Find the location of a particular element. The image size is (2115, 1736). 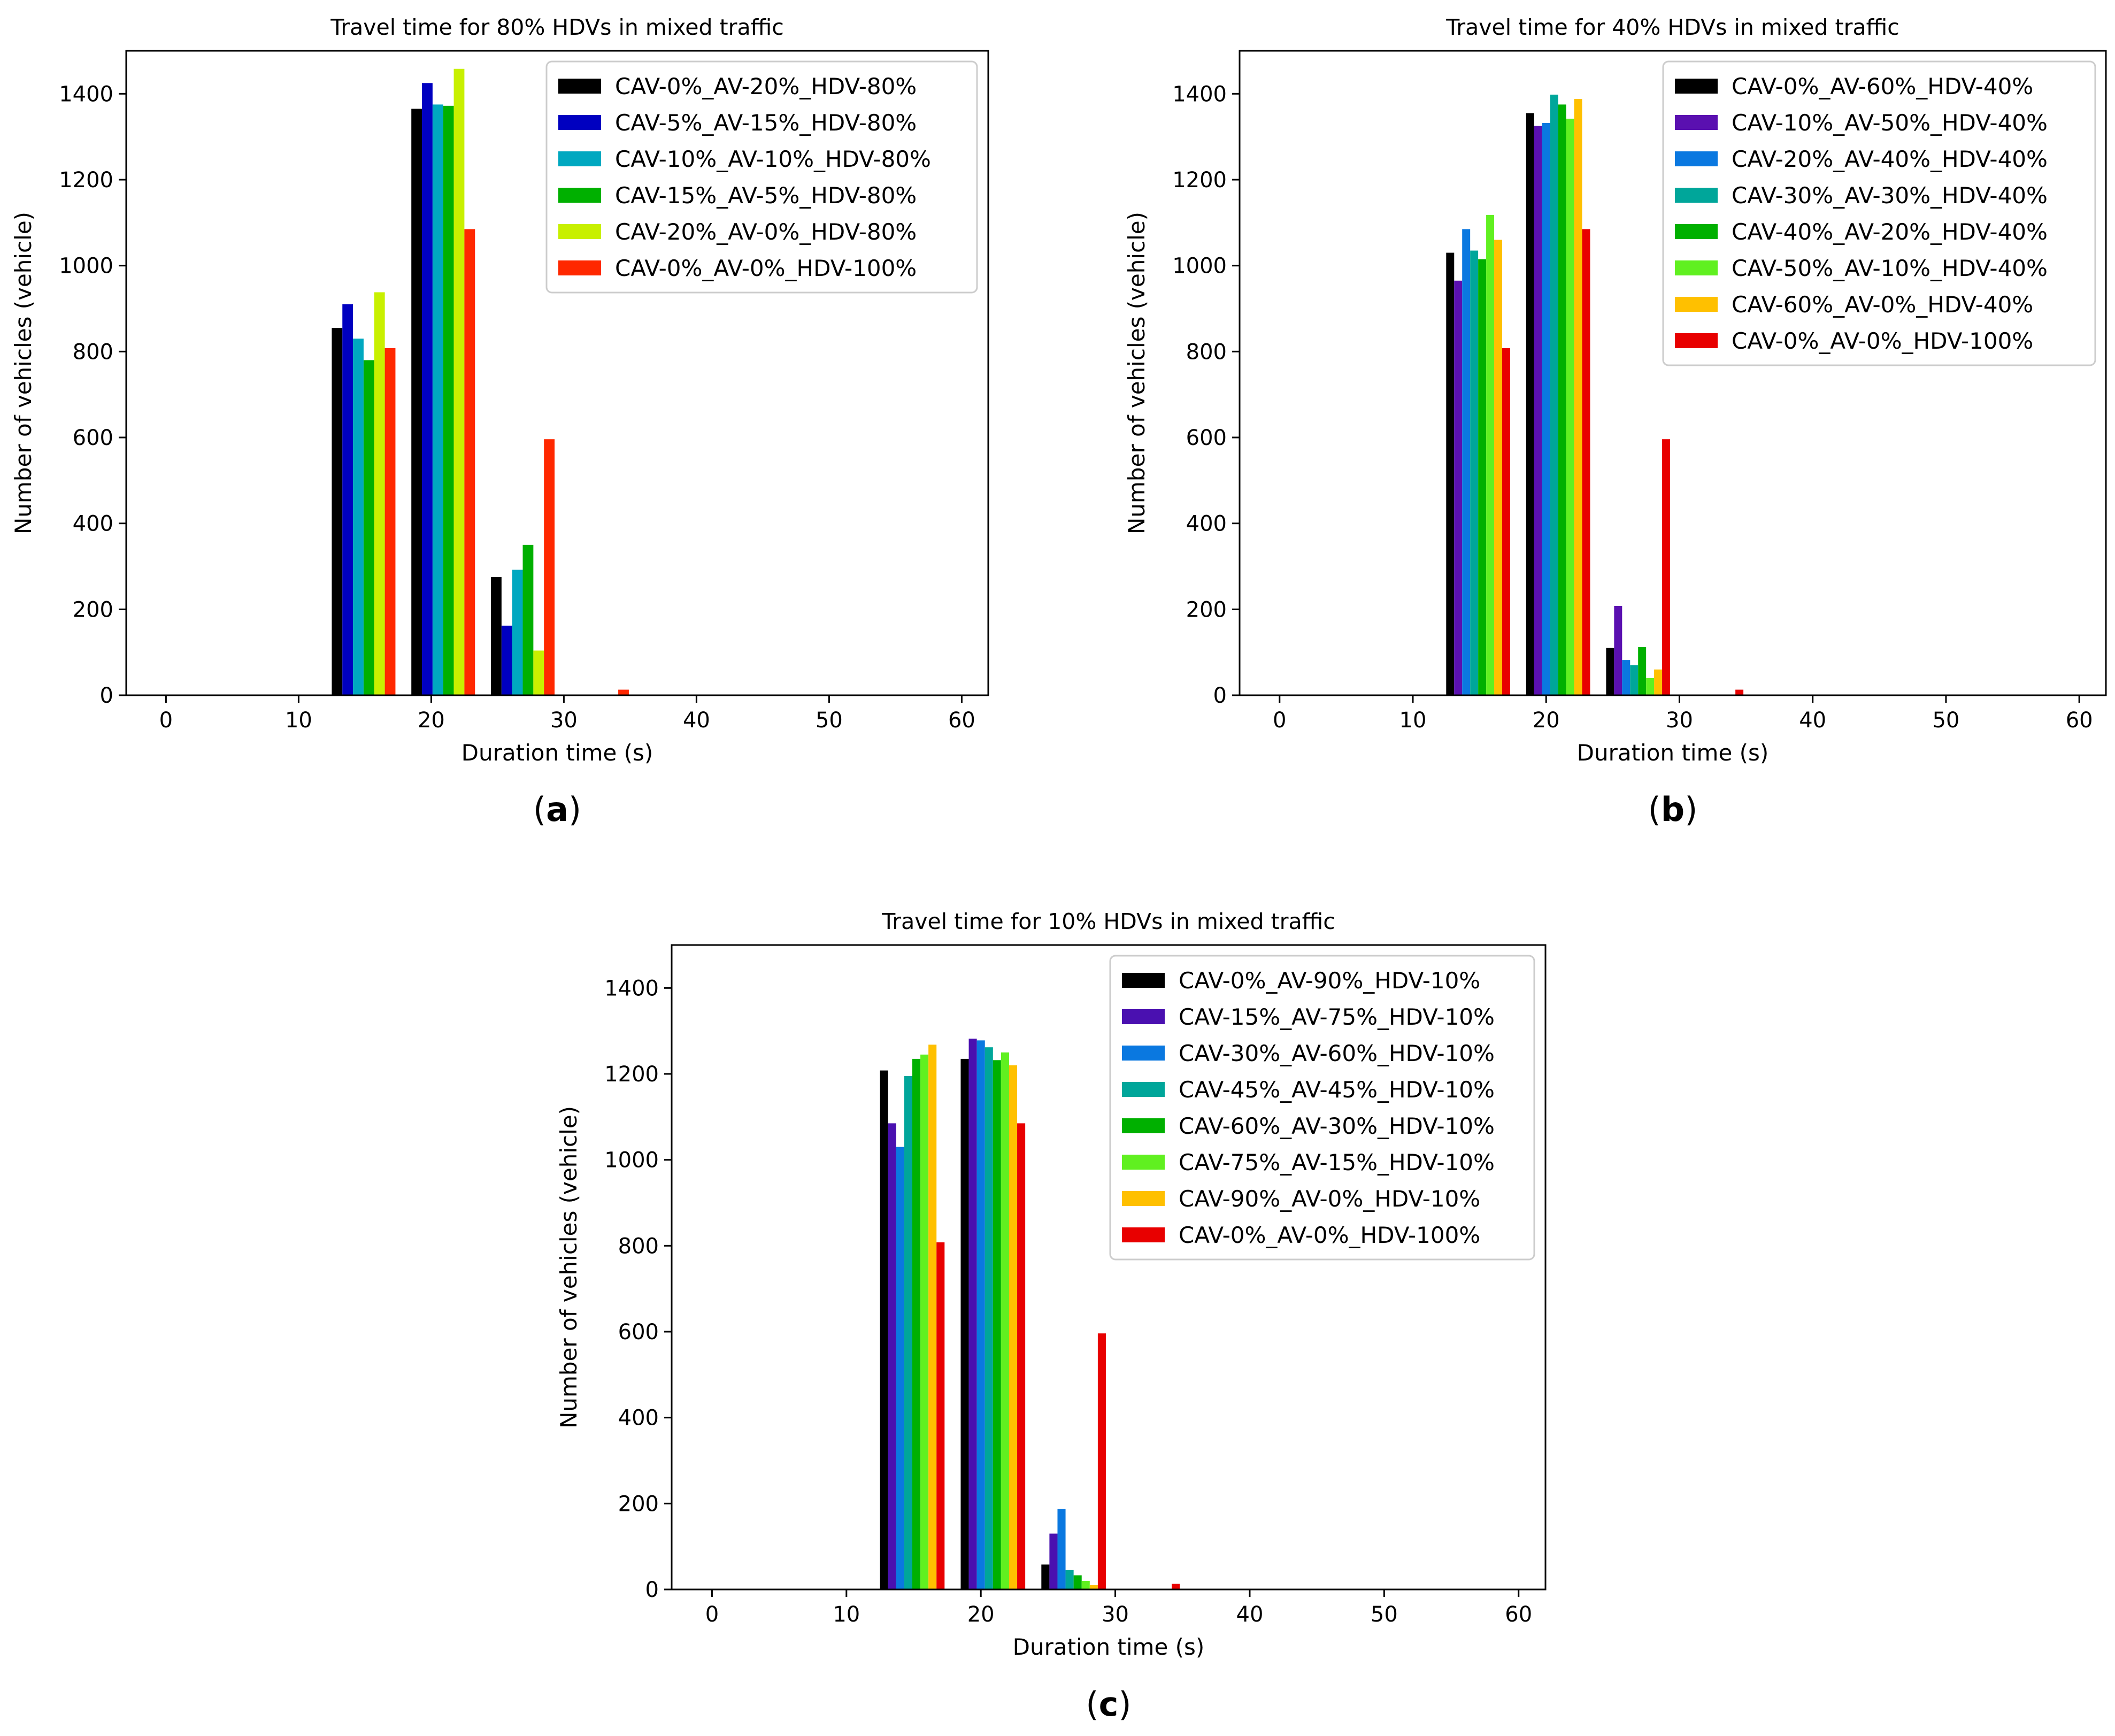

caption-letter: a is located at coordinates (557, 809).